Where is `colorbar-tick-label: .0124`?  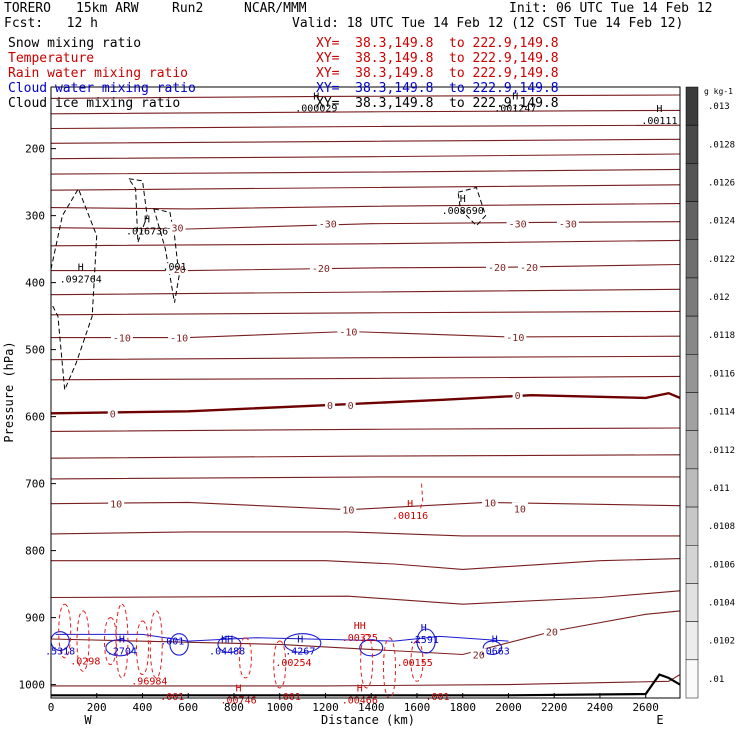
colorbar-tick-label: .0124 is located at coordinates (721, 222).